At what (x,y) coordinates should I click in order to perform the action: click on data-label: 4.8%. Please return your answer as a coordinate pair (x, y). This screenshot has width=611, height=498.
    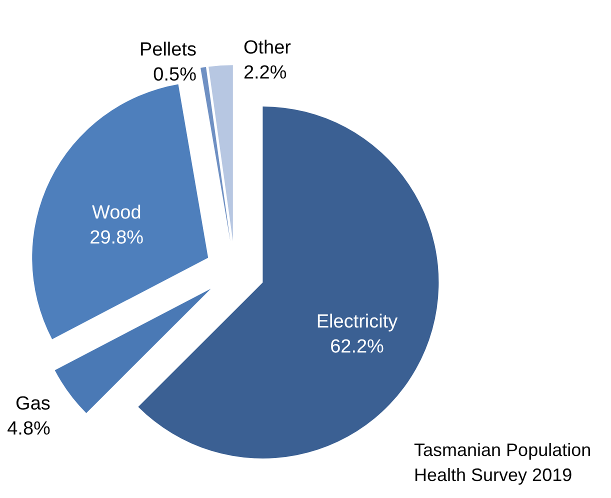
    Looking at the image, I should click on (29, 429).